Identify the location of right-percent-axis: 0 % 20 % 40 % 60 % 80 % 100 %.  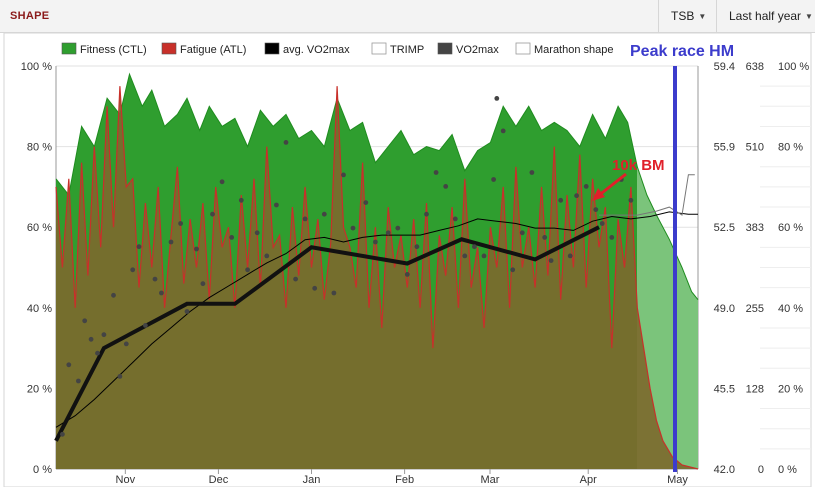
(793, 268).